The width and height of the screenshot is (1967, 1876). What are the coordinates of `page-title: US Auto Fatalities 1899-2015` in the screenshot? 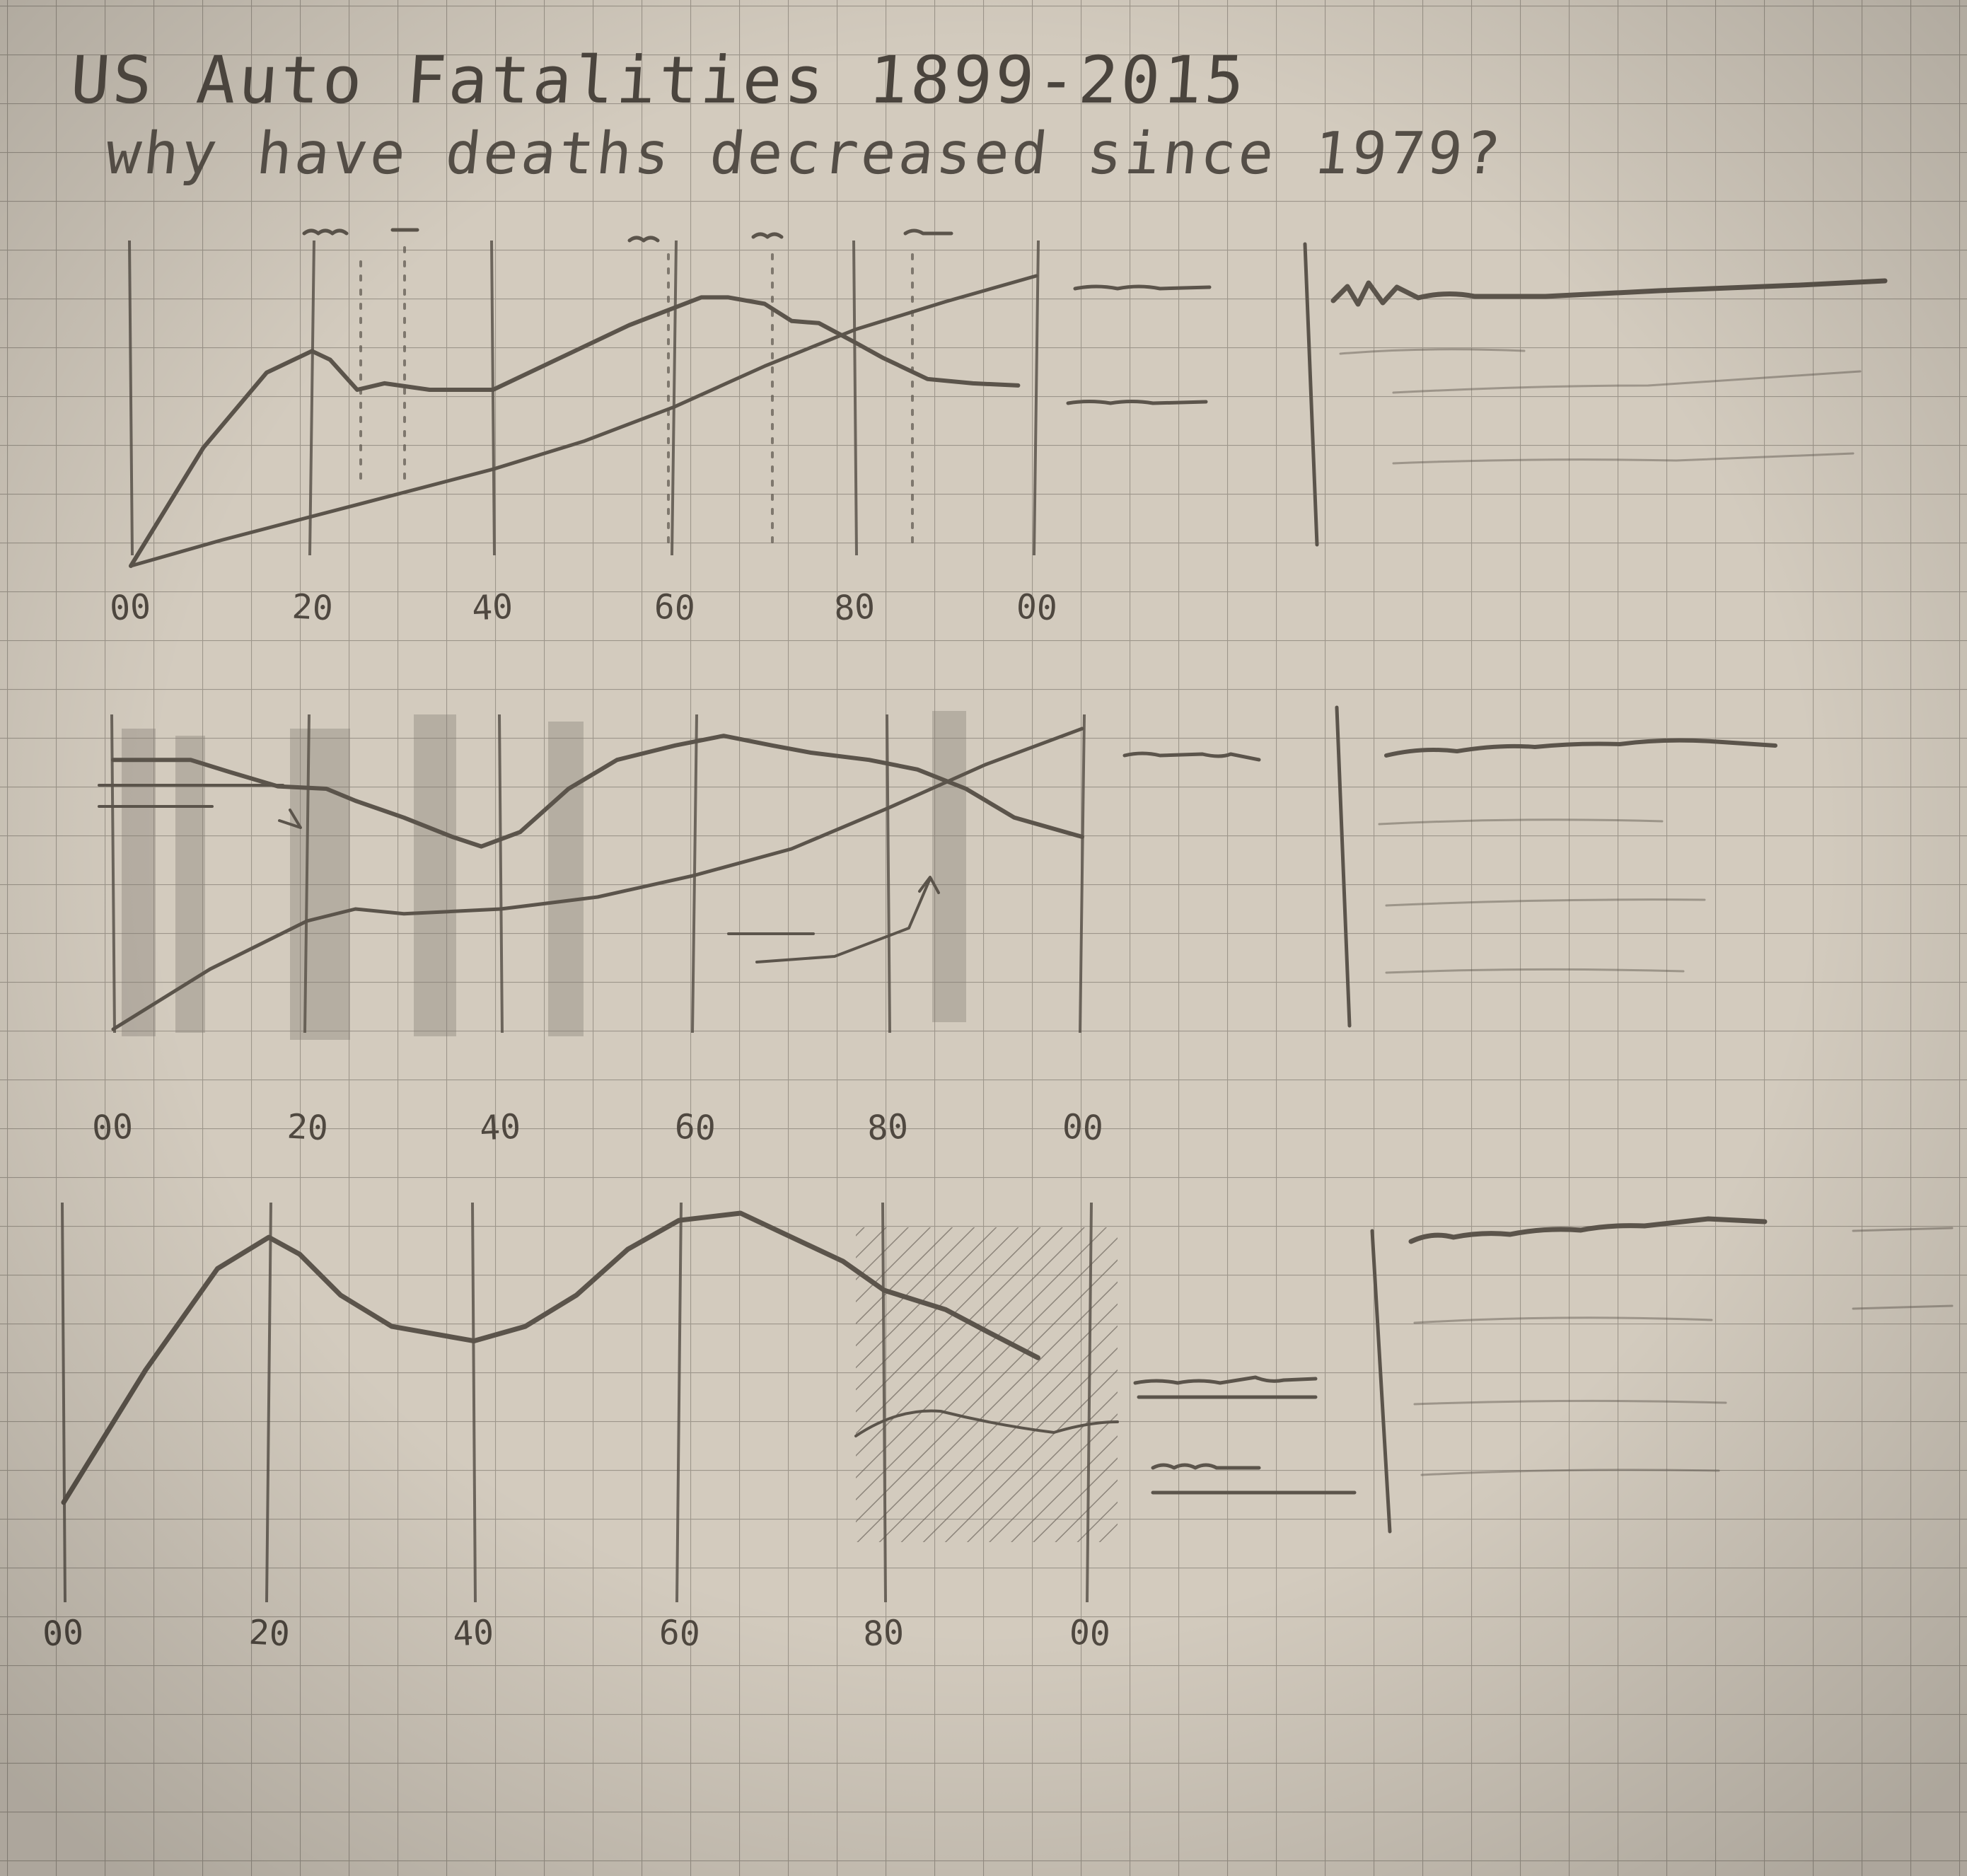 It's located at (659, 80).